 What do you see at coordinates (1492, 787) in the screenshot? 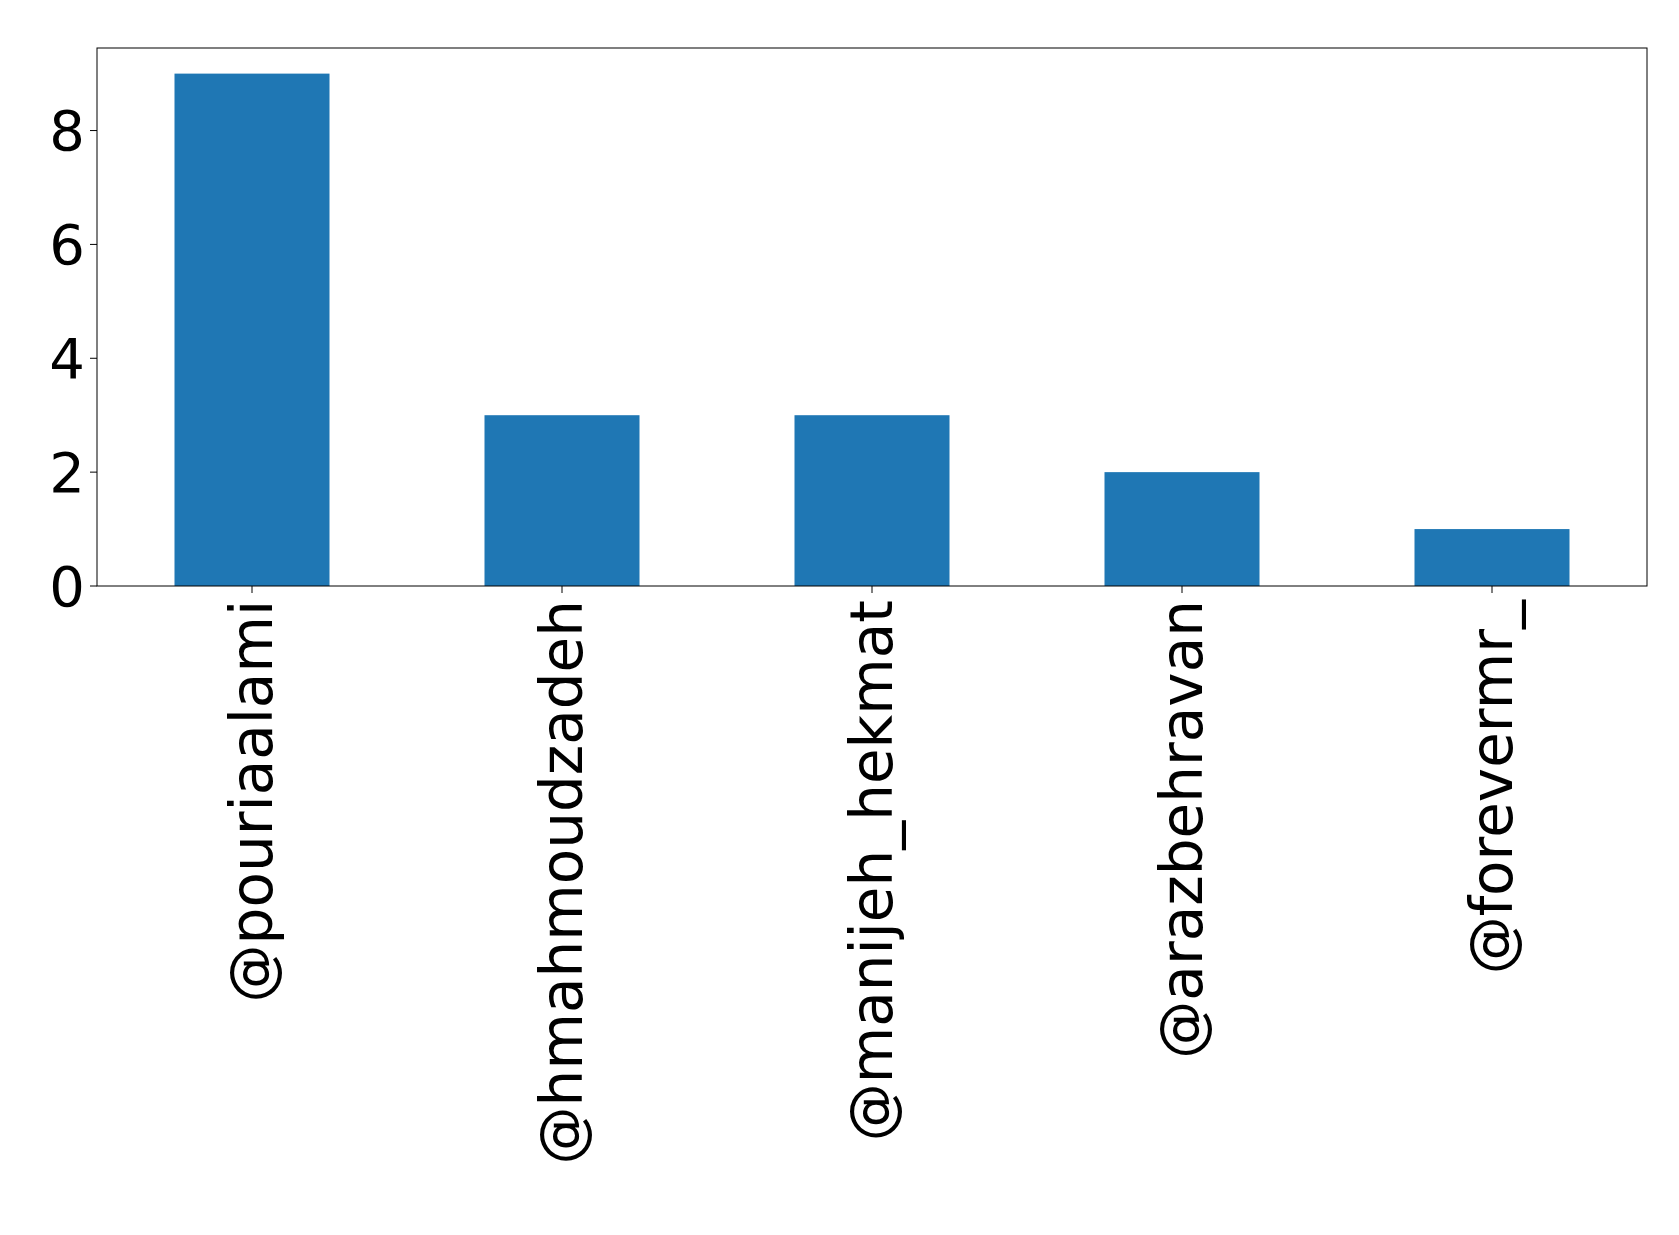
I see `x-tick-label: @forevermr_` at bounding box center [1492, 787].